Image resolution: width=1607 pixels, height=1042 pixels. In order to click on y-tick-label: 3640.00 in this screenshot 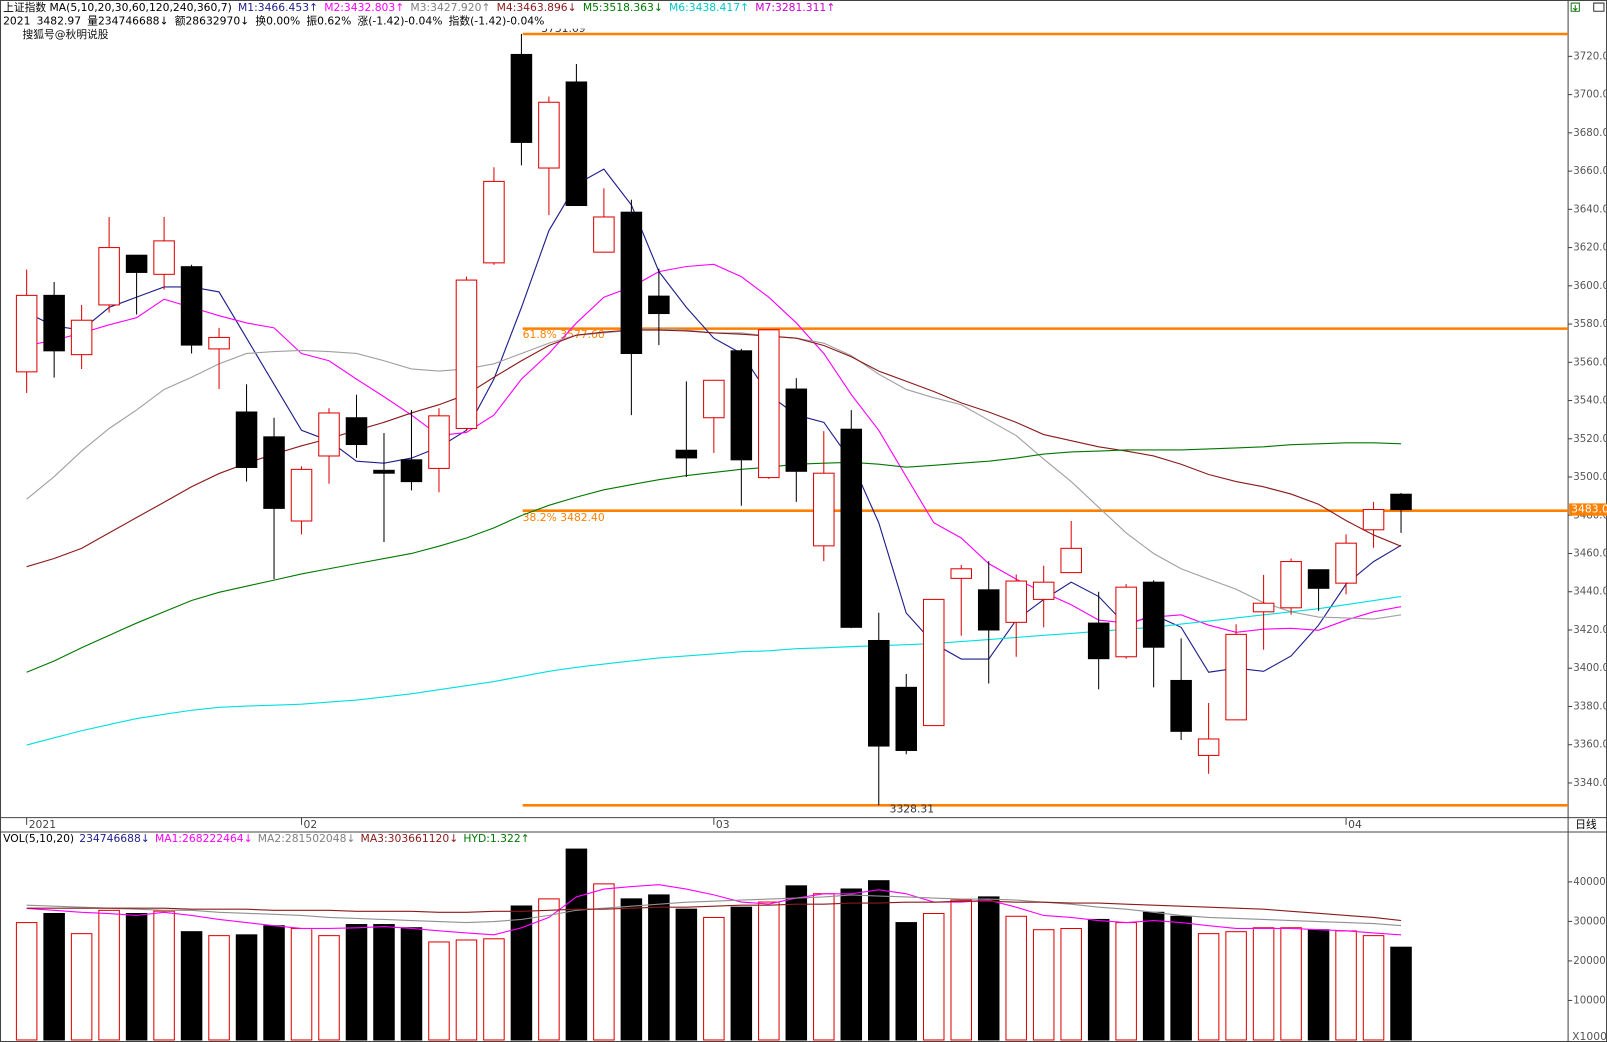, I will do `click(1590, 209)`.